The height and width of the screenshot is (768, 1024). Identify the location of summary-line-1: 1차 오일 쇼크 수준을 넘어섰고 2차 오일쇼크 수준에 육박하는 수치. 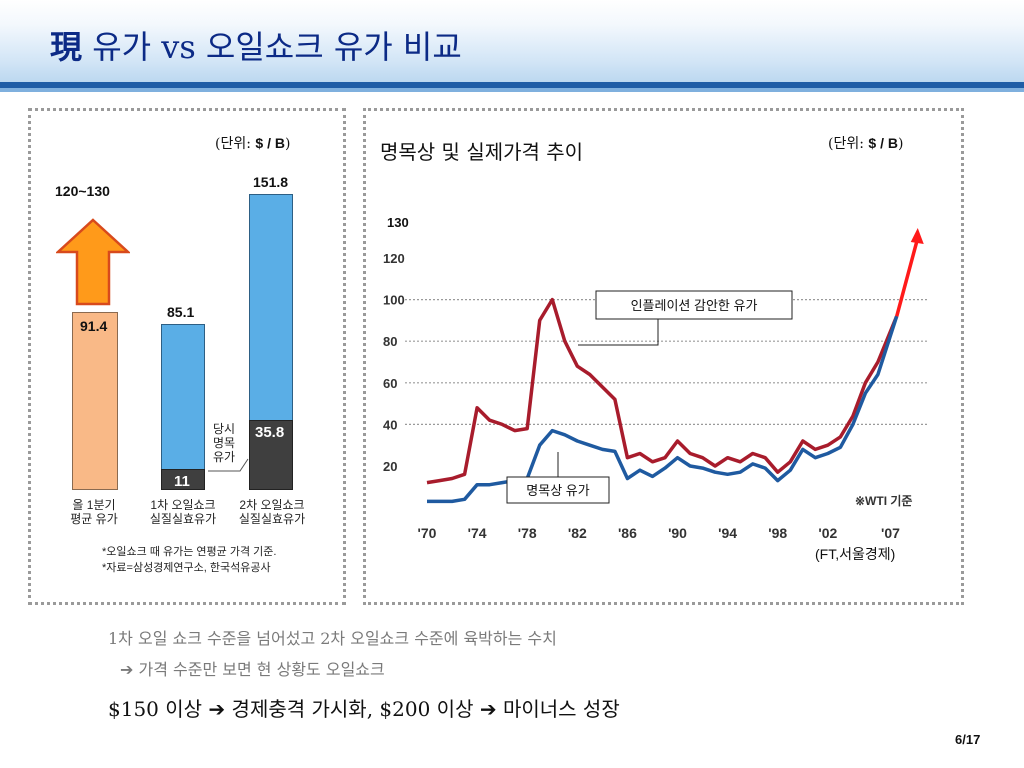
(332, 638).